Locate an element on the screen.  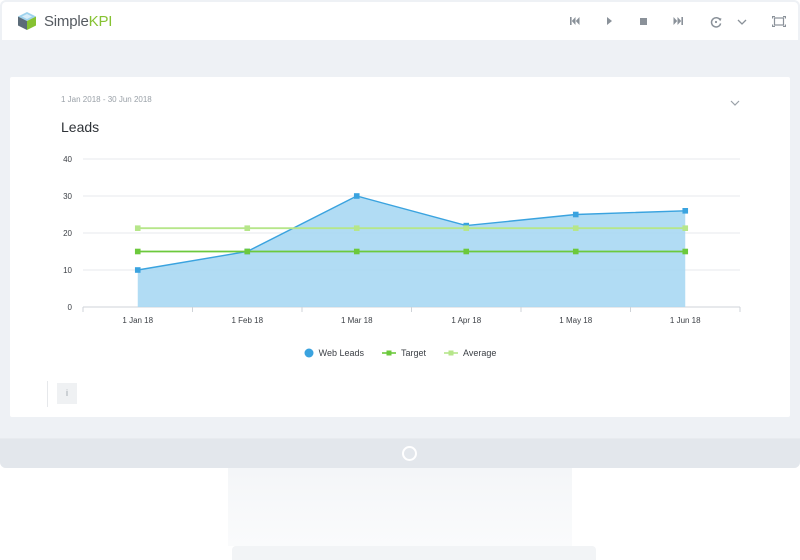
card-menu-button is located at coordinates (735, 102).